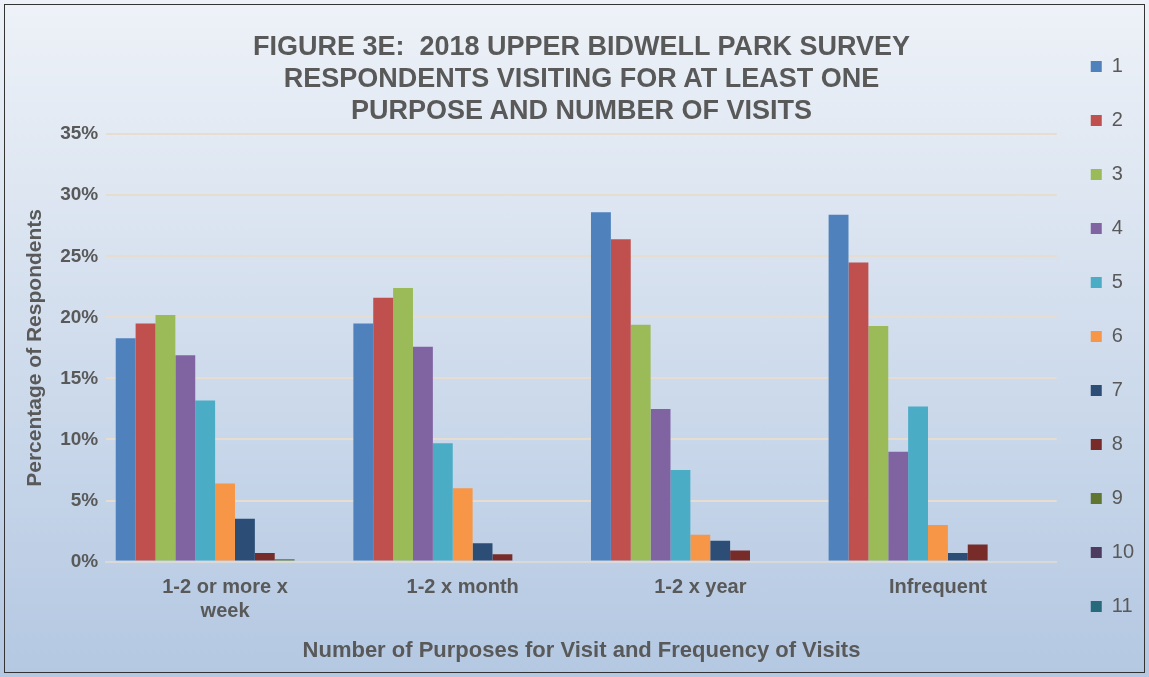 The image size is (1149, 677). I want to click on y-tick-label: 20%, so click(79, 316).